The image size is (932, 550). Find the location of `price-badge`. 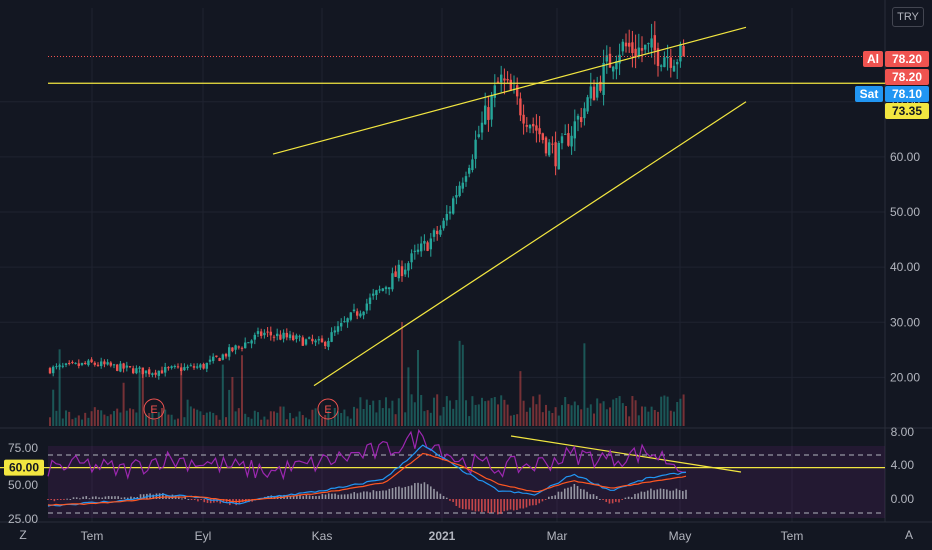

price-badge is located at coordinates (907, 77).